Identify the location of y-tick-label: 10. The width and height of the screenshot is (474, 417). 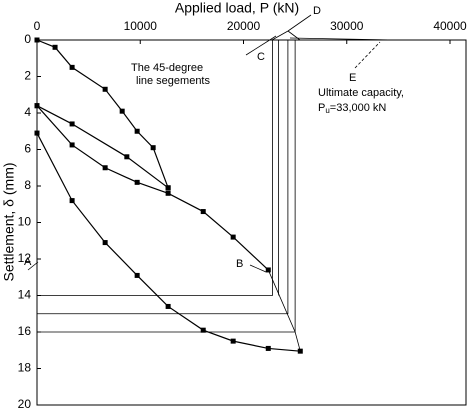
(25, 222).